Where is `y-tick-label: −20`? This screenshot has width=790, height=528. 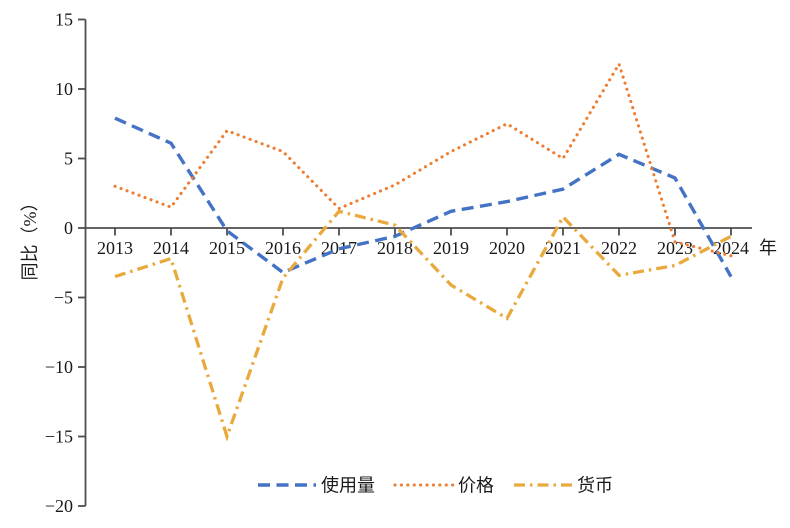
y-tick-label: −20 is located at coordinates (59, 506).